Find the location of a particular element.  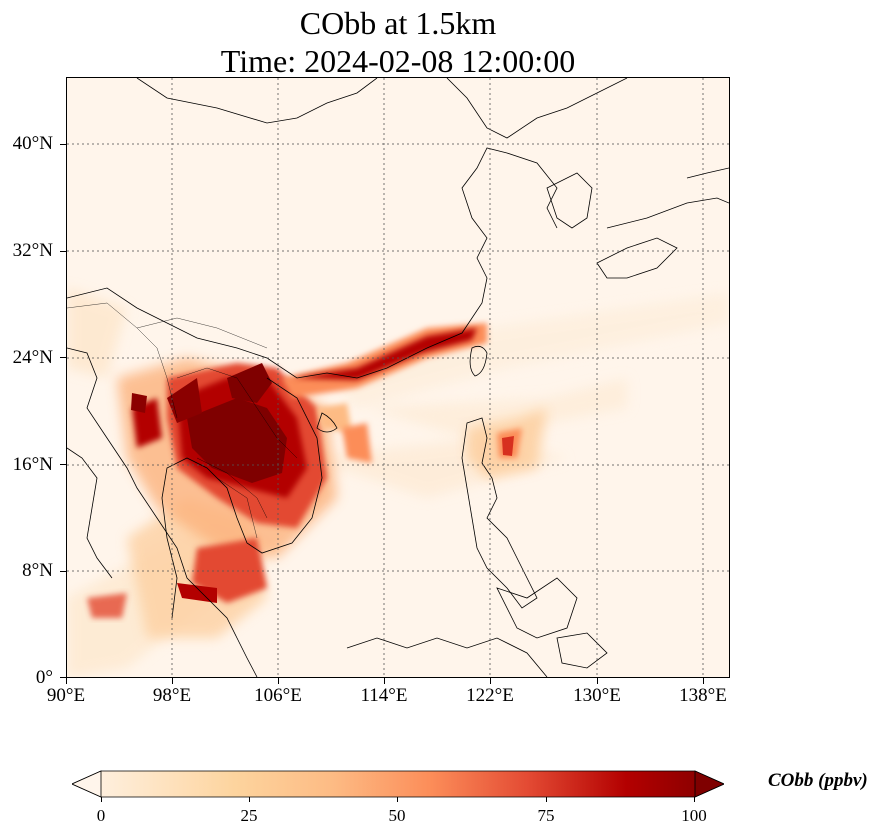

lon-tick-106e: 106°E is located at coordinates (278, 695).